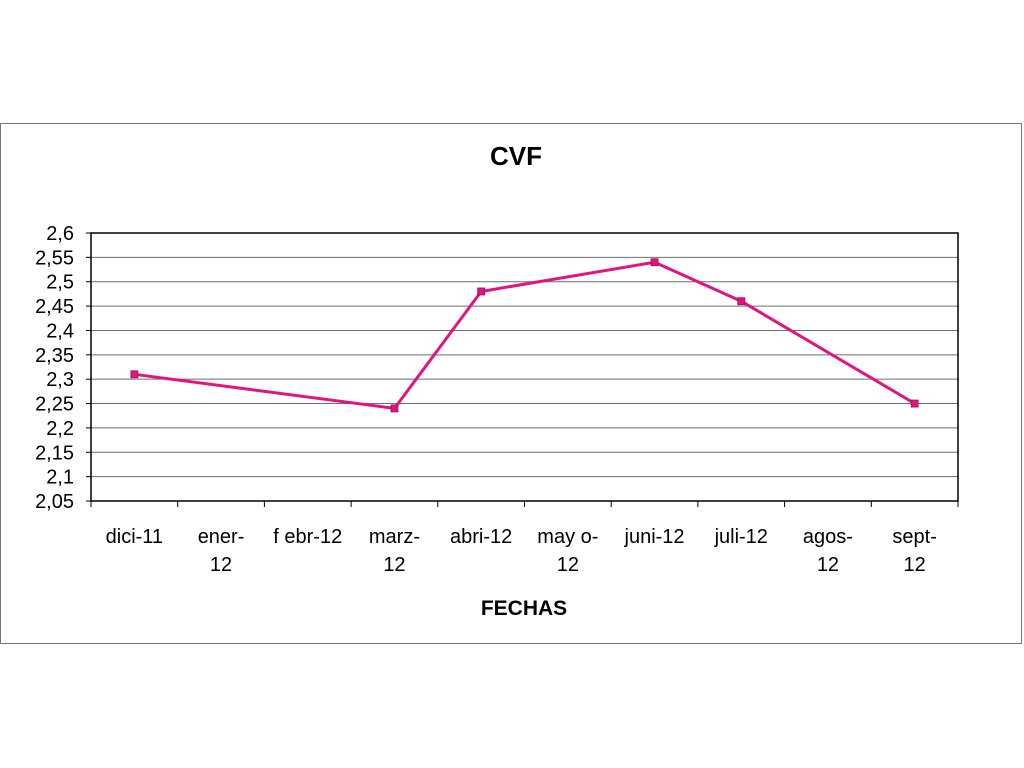  Describe the element at coordinates (654, 537) in the screenshot. I see `x-tick-label: juni-12` at that location.